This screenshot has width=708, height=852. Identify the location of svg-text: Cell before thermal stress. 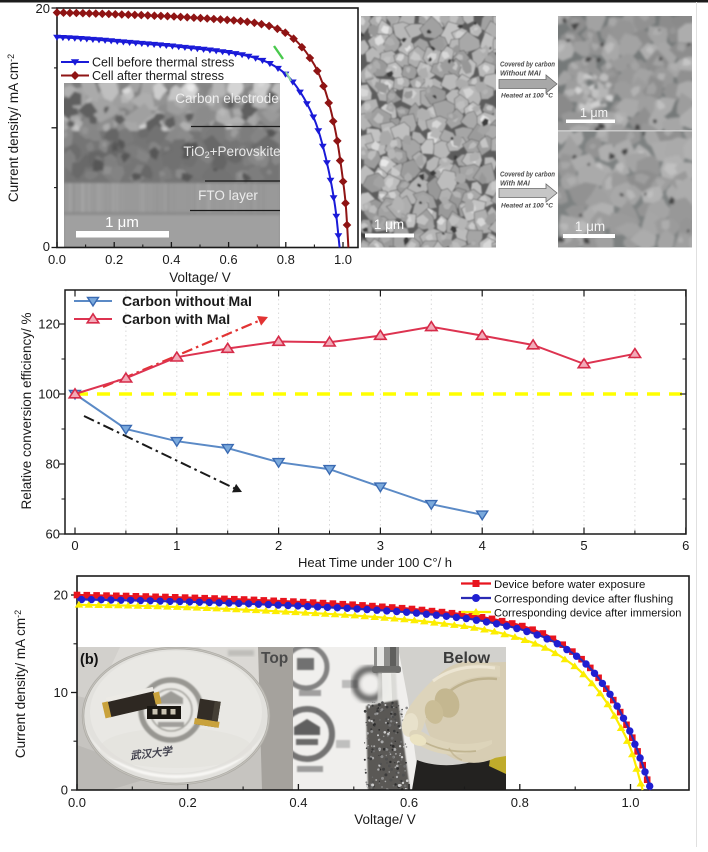
(163, 63).